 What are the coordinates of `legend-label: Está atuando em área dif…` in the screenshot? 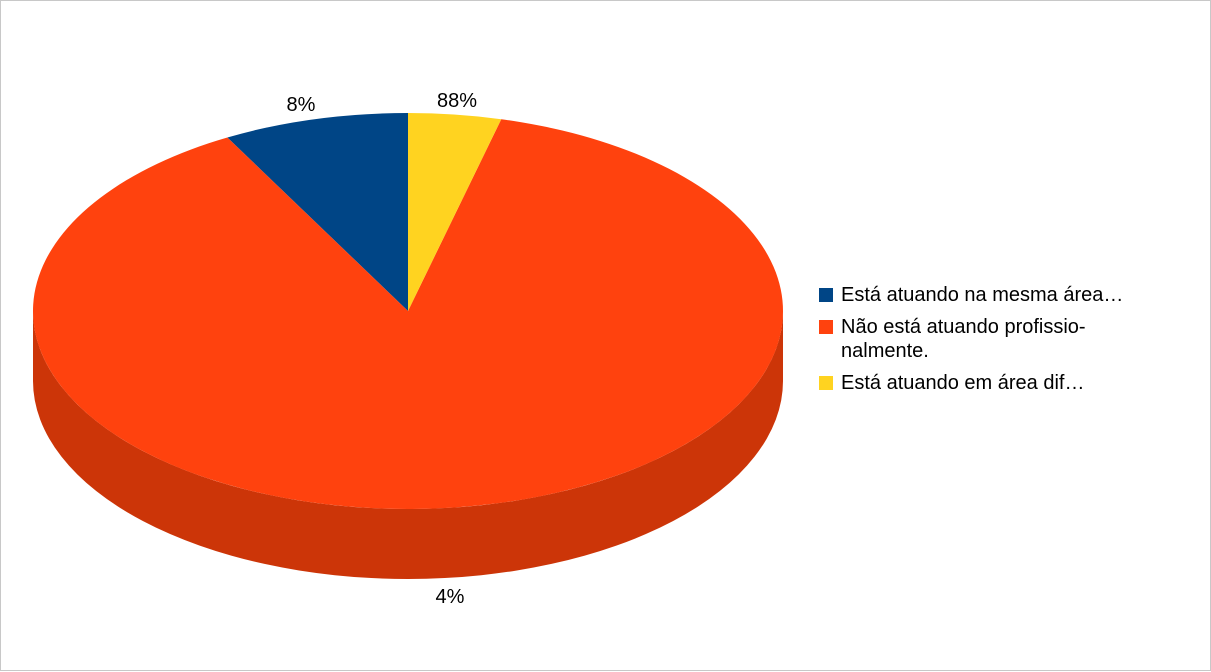 It's located at (963, 383).